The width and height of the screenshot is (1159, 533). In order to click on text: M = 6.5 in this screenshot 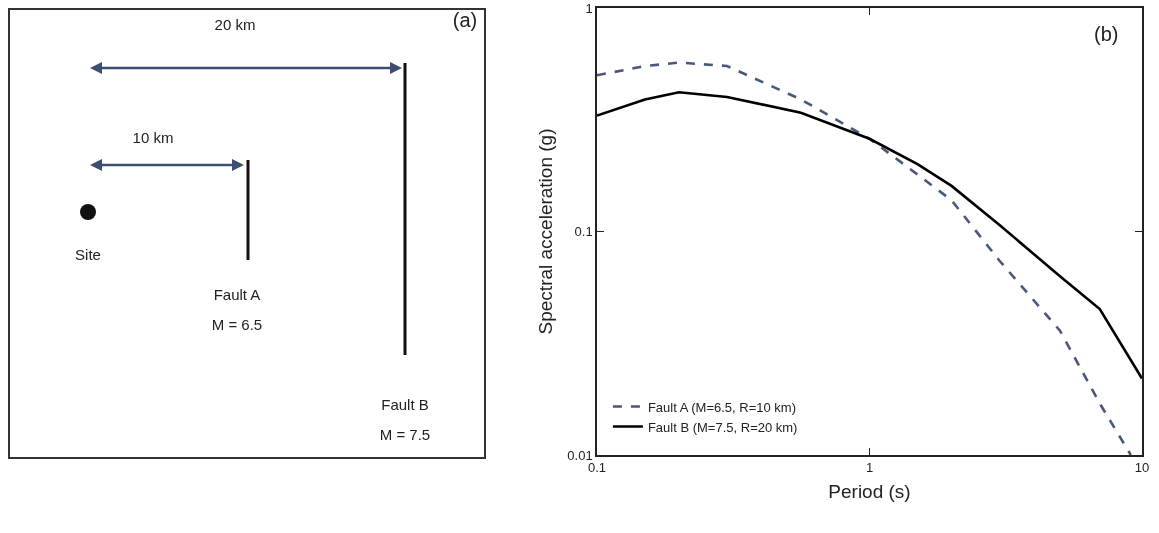, I will do `click(237, 324)`.